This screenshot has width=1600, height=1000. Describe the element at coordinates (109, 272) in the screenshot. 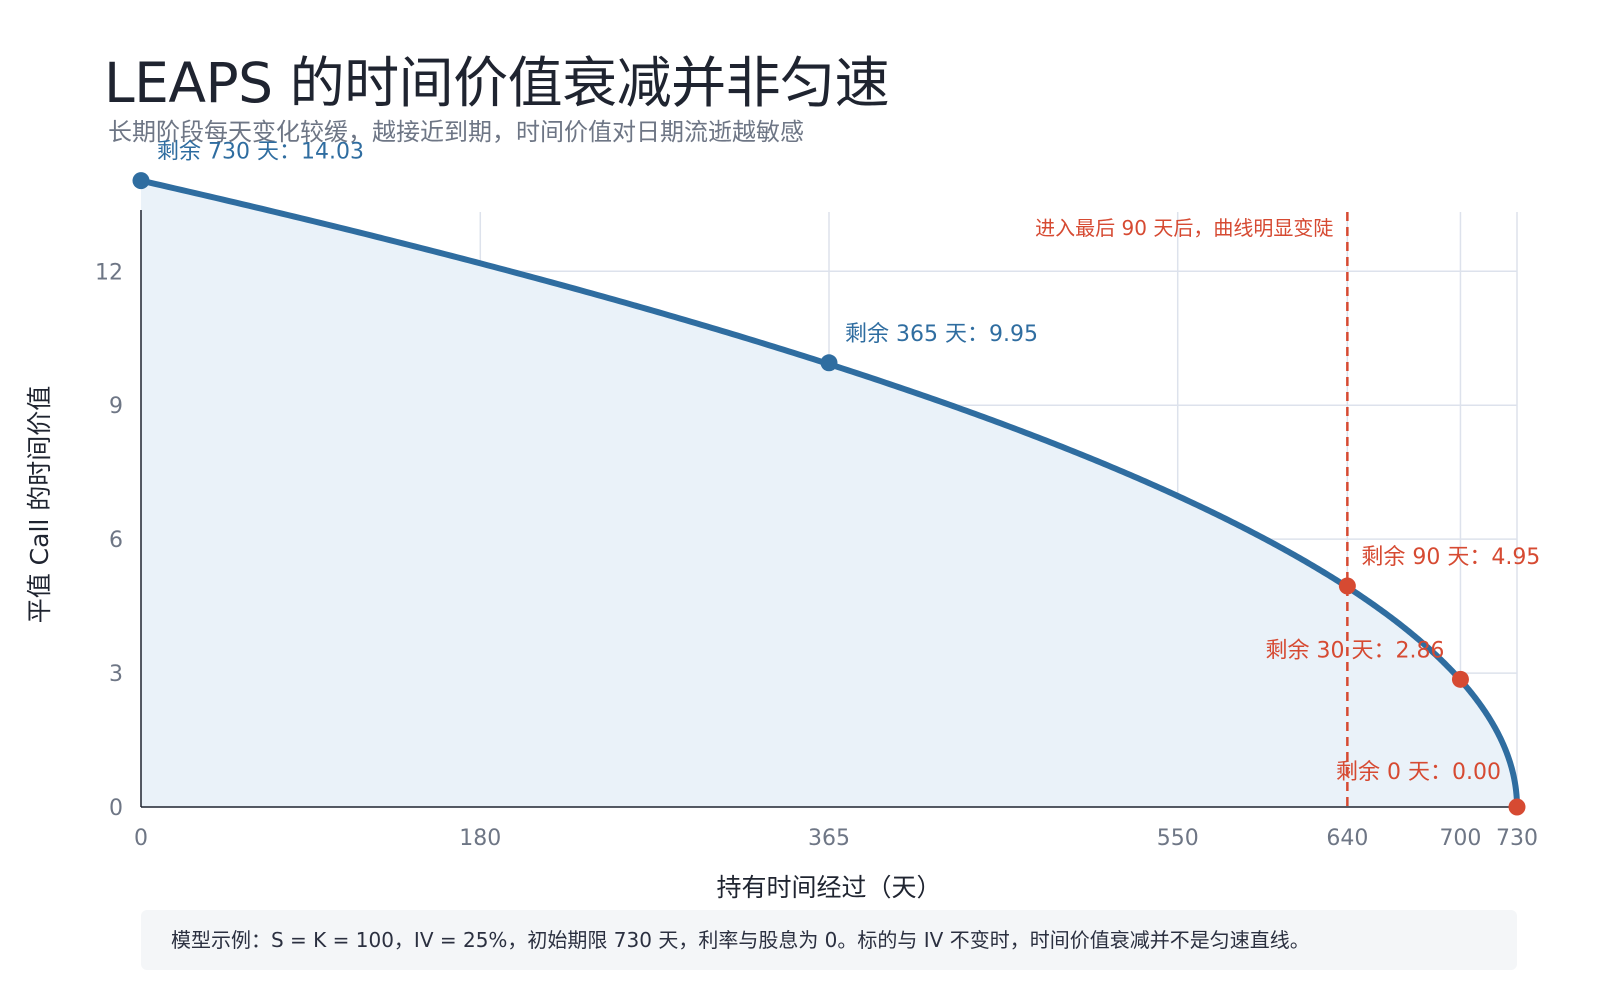

I see `y-tick-label-12: 12` at that location.